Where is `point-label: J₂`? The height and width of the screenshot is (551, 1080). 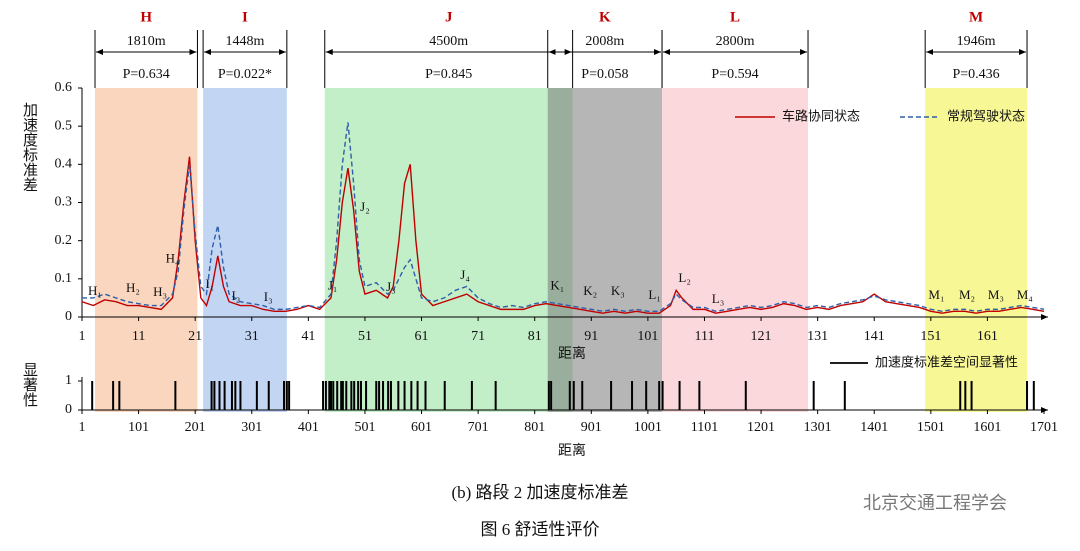 point-label: J₂ is located at coordinates (365, 206).